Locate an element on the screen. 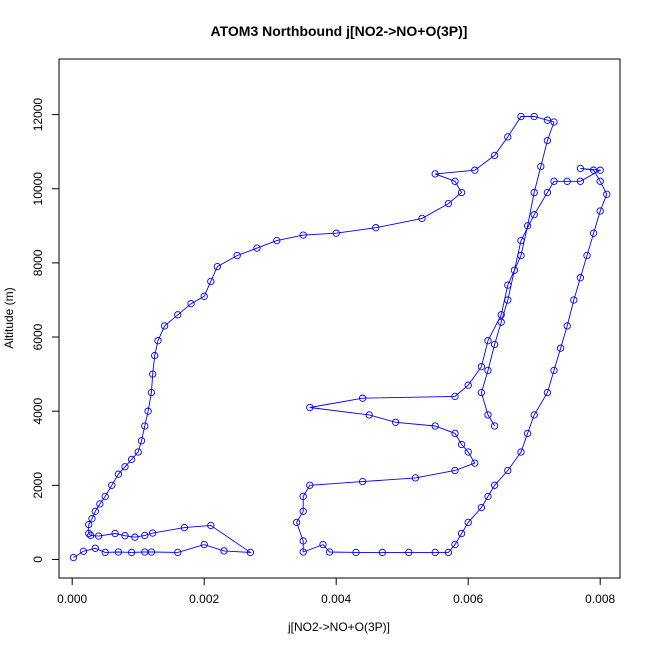 This screenshot has width=650, height=650. y-axis-label: Altitude (m) is located at coordinates (9, 317).